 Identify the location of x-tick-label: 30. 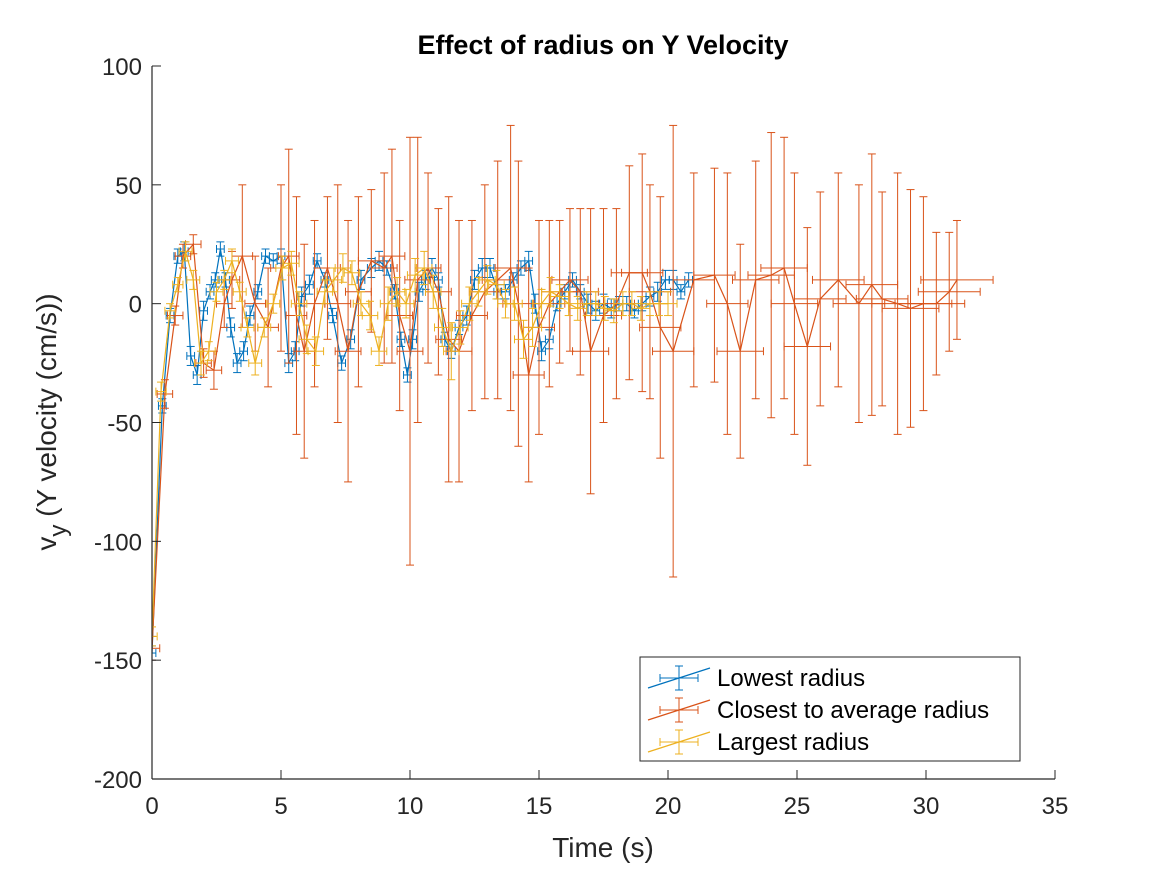
(926, 806).